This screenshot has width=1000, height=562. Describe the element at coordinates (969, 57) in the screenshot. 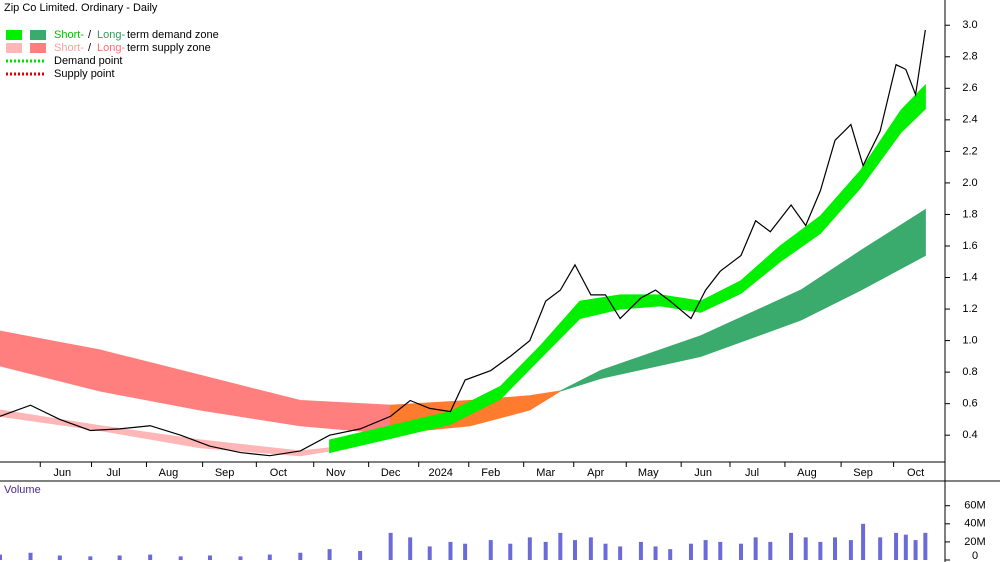

I see `y-tick-label: 2.8` at that location.